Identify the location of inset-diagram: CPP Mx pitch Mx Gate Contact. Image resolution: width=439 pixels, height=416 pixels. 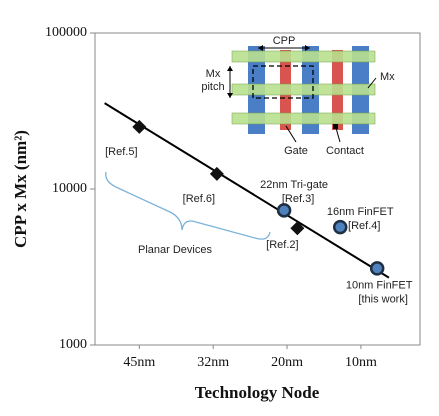
(298, 96).